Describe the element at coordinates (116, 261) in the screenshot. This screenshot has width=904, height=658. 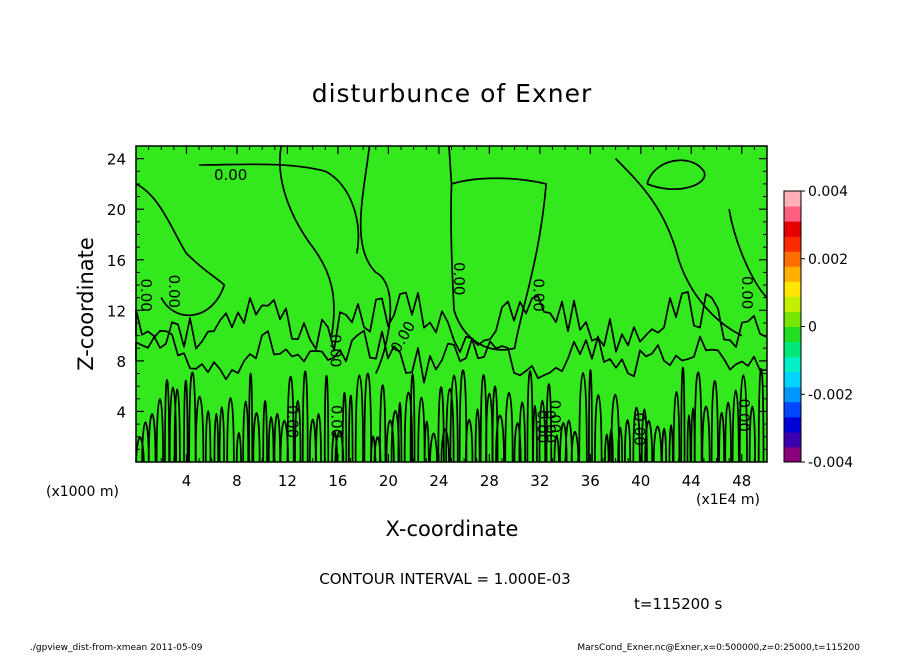
I see `y-tick-label: 16` at that location.